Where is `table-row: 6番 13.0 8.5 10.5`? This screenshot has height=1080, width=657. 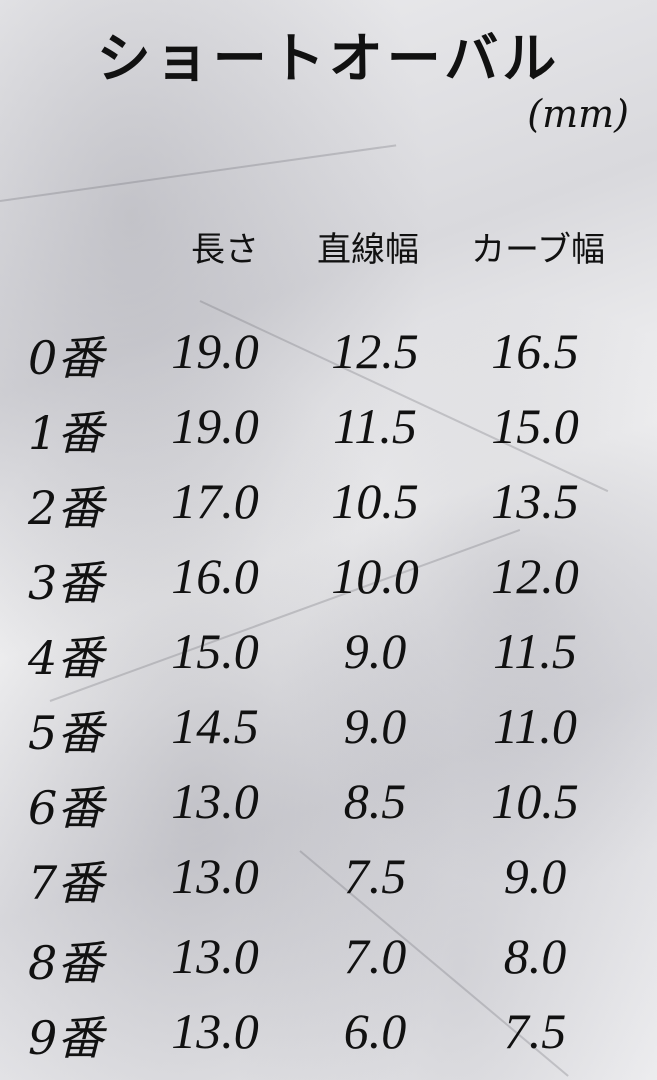 table-row: 6番 13.0 8.5 10.5 is located at coordinates (328, 809).